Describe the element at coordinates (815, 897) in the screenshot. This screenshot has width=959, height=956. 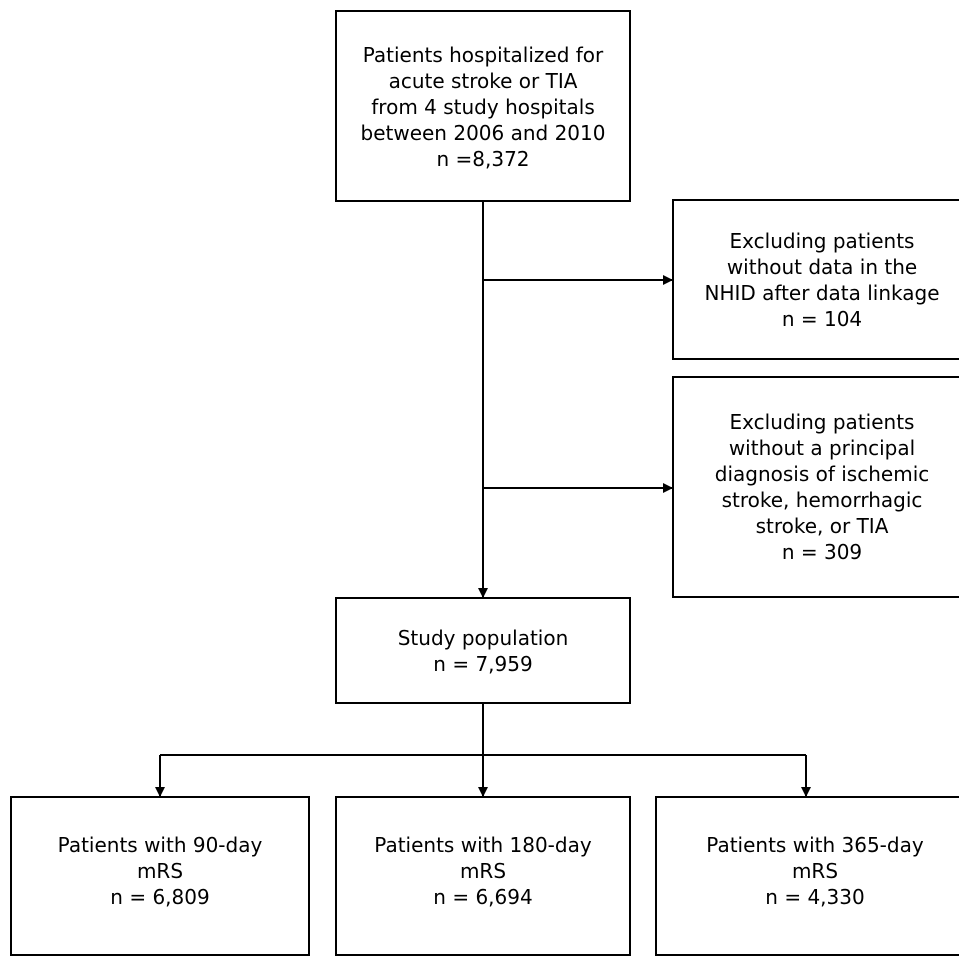
I see `box-count: n = 4,330` at that location.